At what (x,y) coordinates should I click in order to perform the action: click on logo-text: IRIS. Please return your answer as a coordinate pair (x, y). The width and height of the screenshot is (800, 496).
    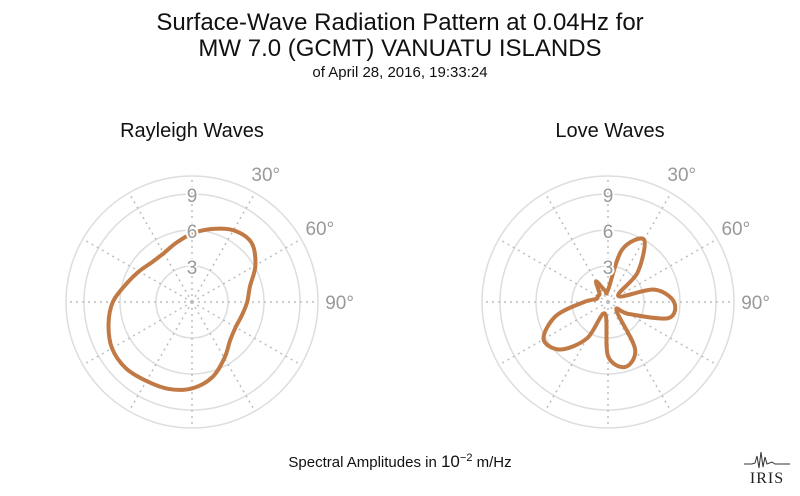
    Looking at the image, I should click on (767, 478).